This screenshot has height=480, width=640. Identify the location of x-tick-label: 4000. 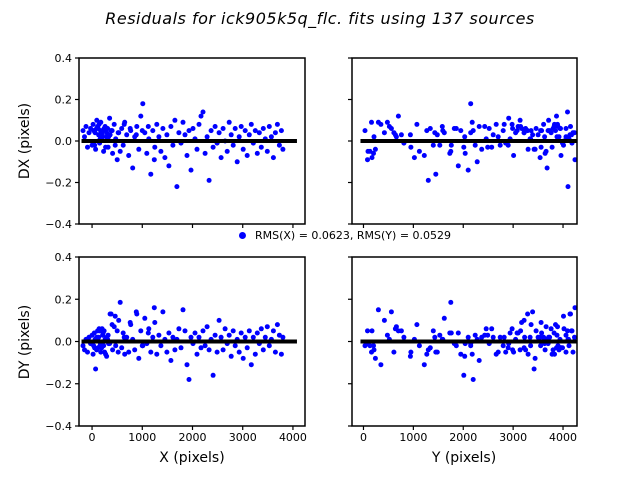
(563, 437).